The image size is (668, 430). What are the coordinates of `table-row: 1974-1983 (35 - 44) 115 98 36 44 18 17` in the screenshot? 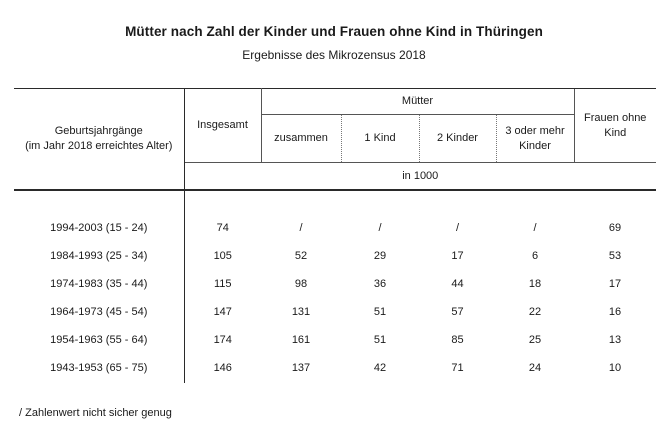 It's located at (335, 284).